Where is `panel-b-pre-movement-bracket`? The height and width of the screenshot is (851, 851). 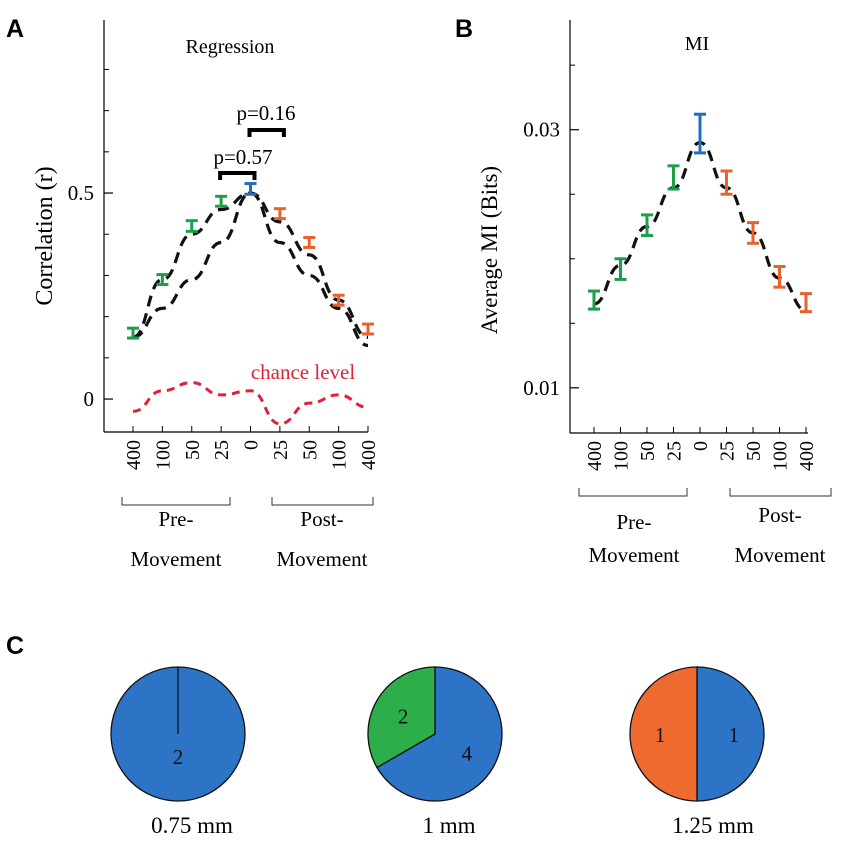 panel-b-pre-movement-bracket is located at coordinates (633, 492).